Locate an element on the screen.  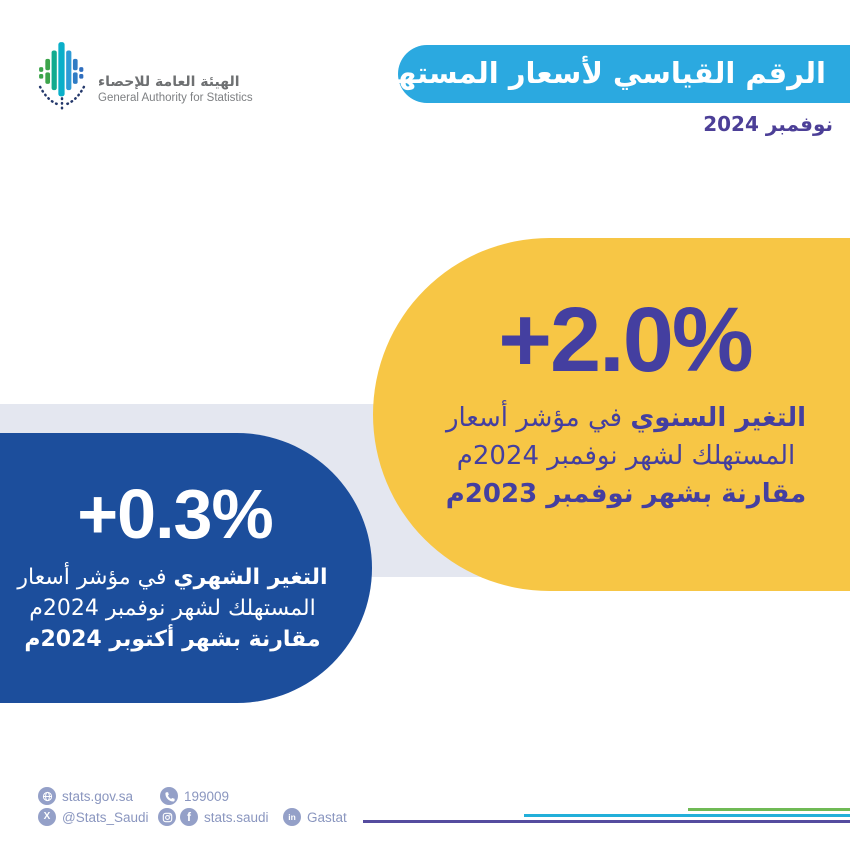
footer-phone: 199009 is located at coordinates (194, 796).